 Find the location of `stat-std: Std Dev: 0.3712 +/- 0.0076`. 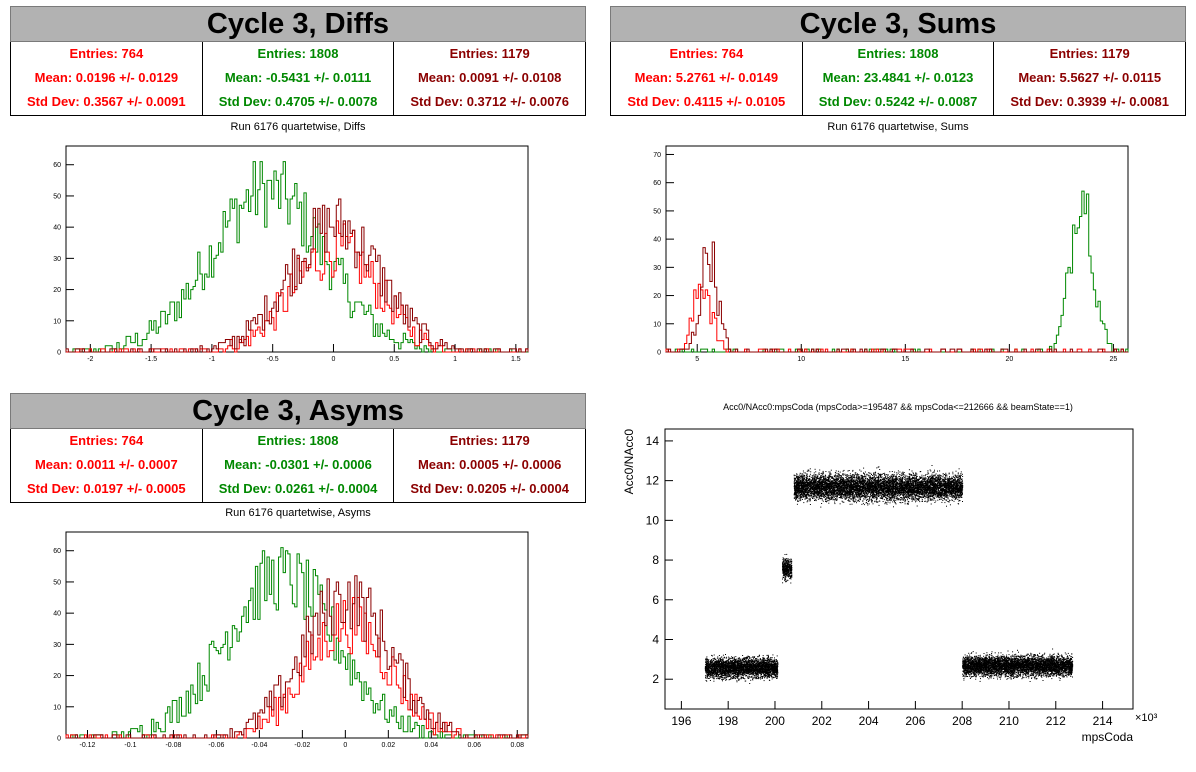

stat-std: Std Dev: 0.3712 +/- 0.0076 is located at coordinates (489, 101).